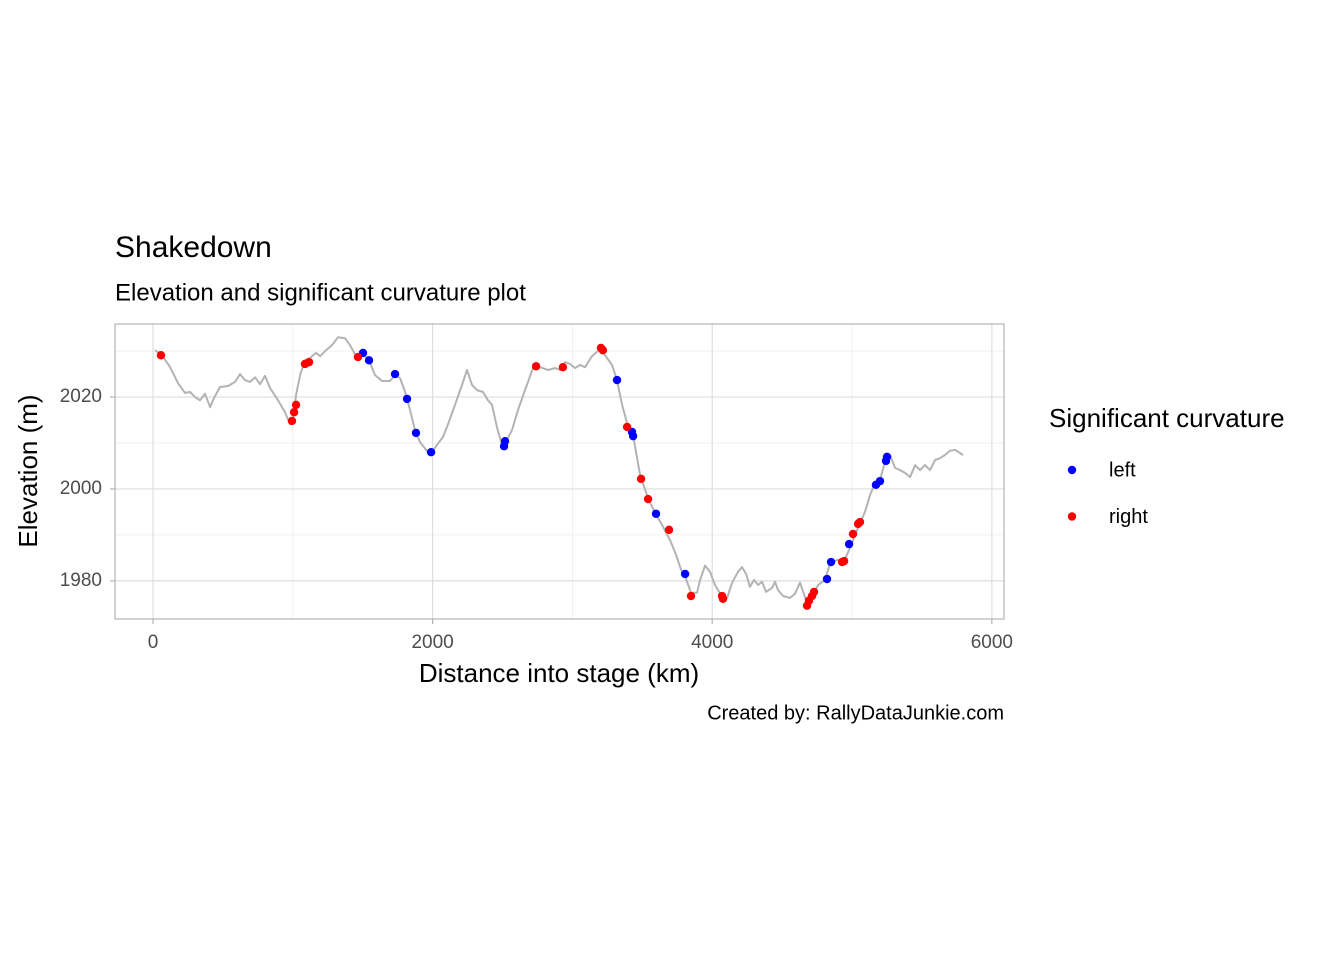 The width and height of the screenshot is (1344, 960). Describe the element at coordinates (1122, 470) in the screenshot. I see `legend-label: left` at that location.